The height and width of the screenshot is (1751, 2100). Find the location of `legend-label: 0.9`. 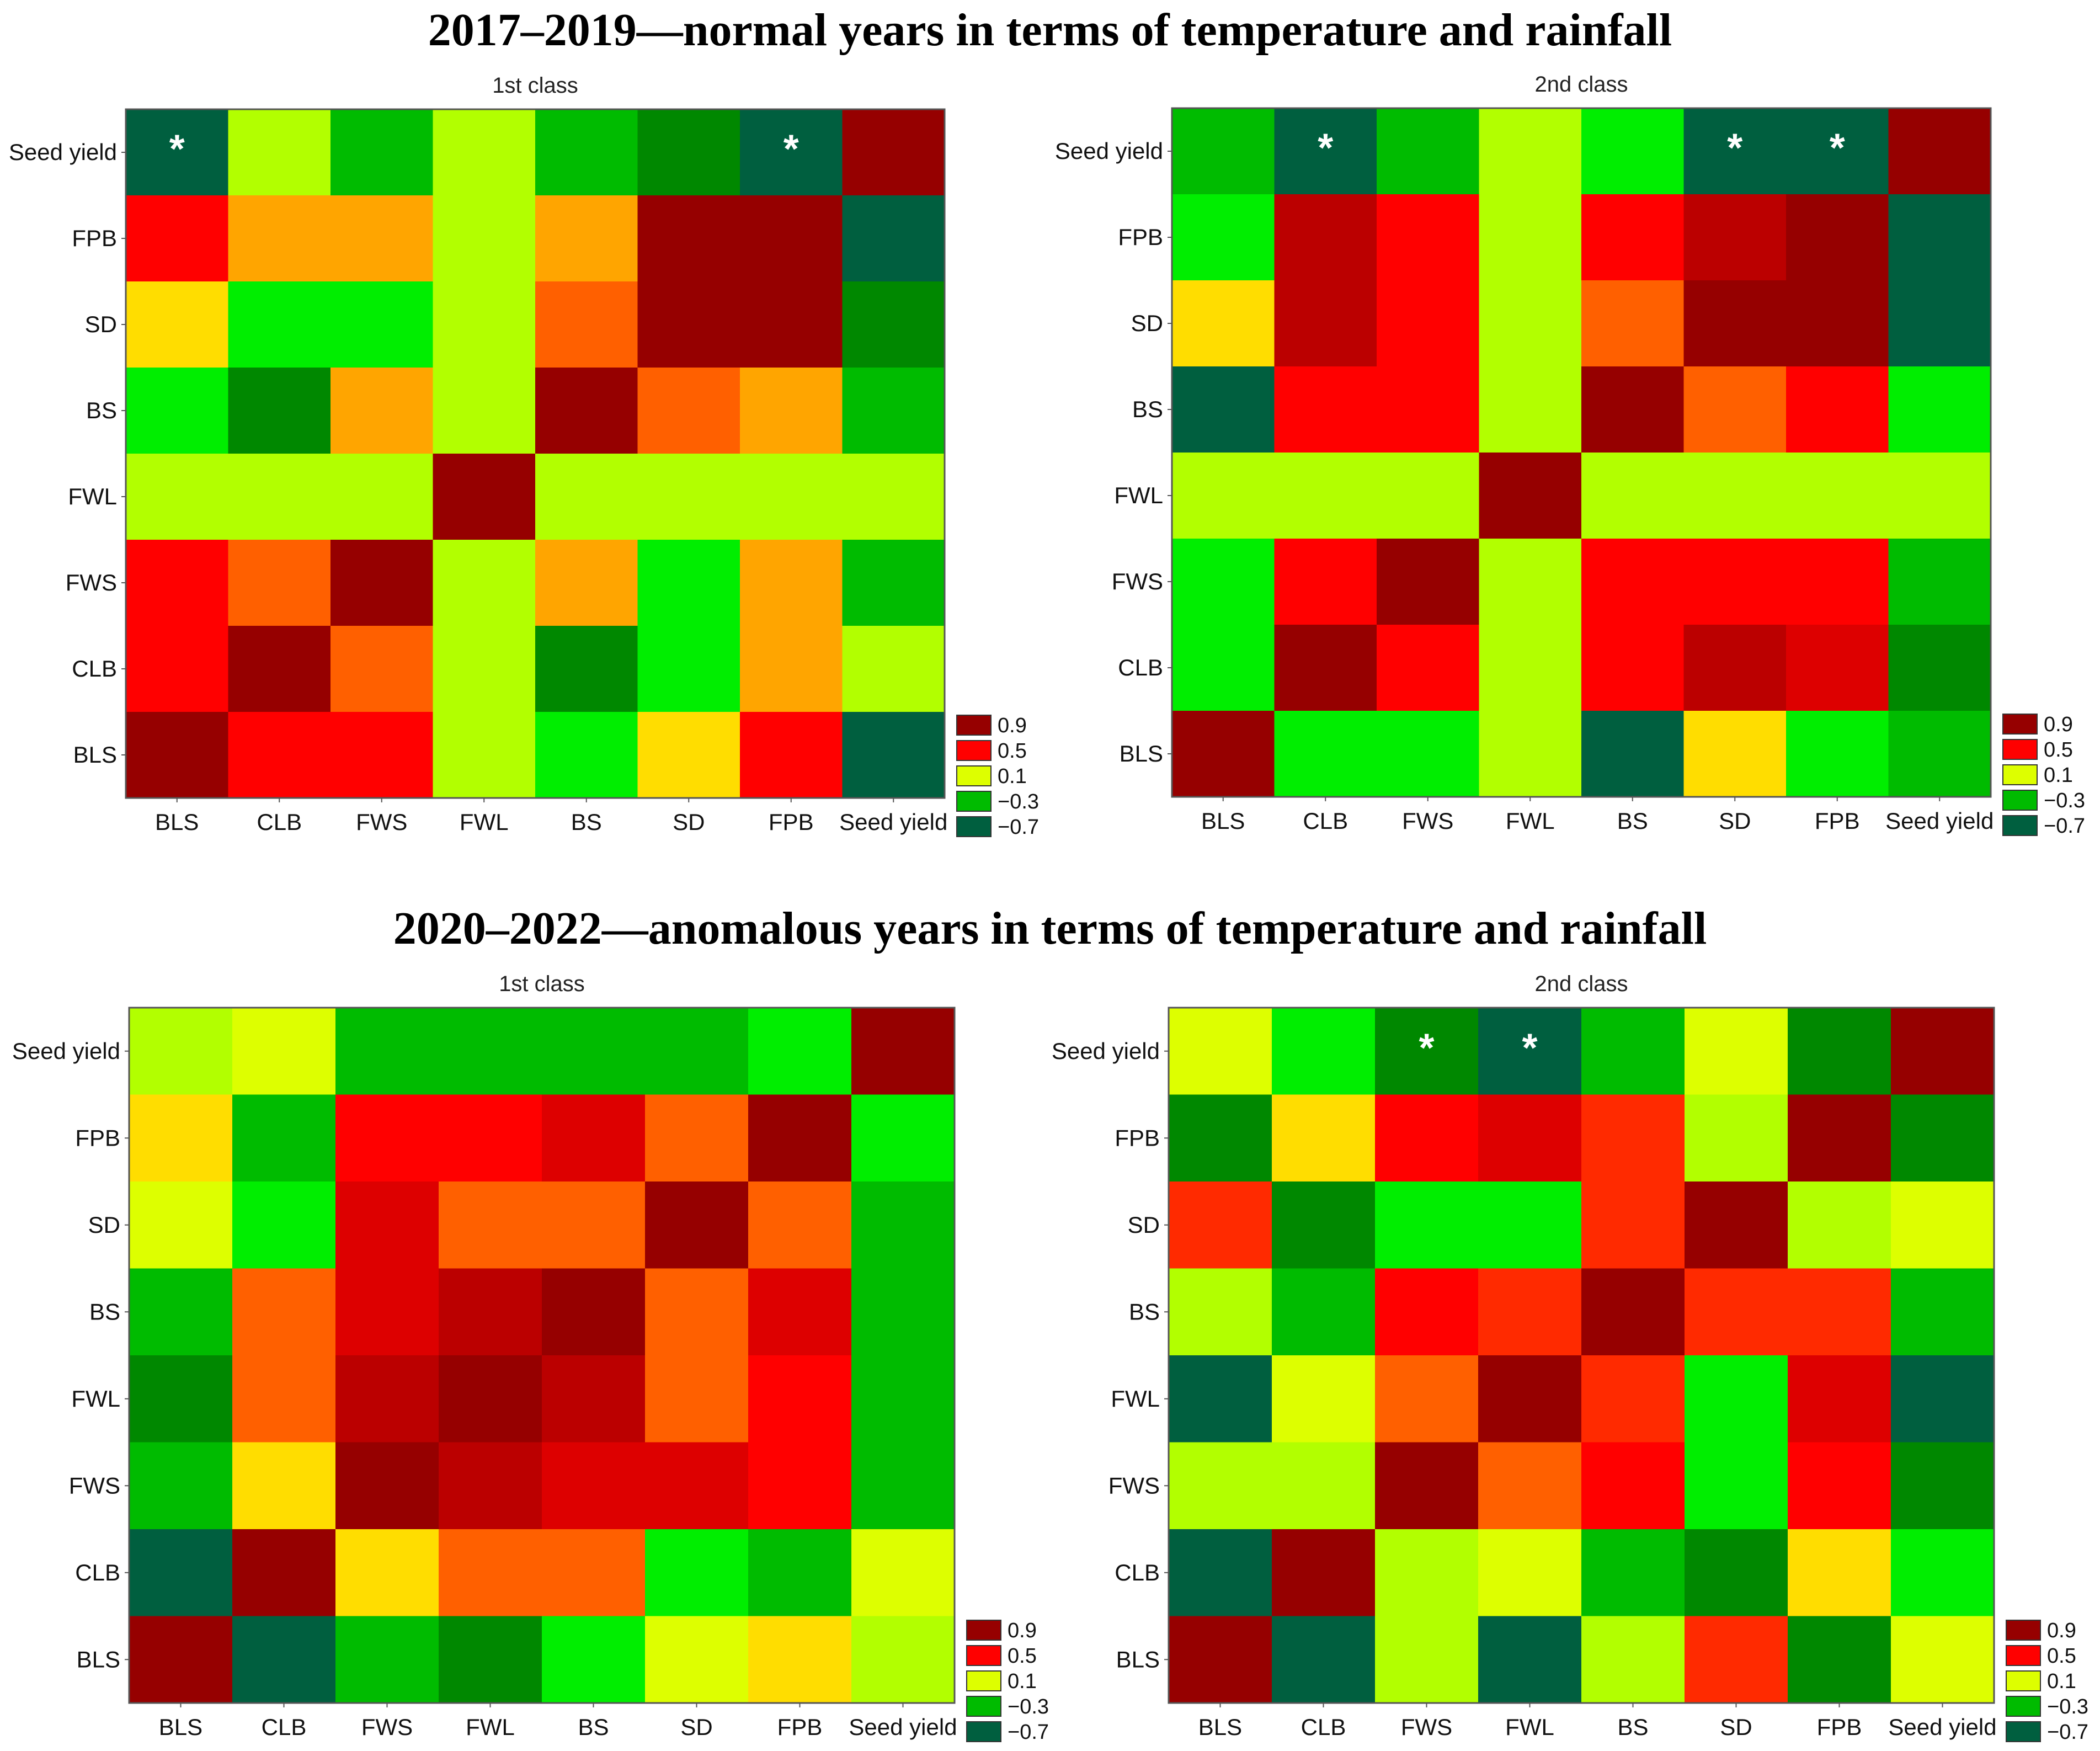

legend-label: 0.9 is located at coordinates (1022, 1631).